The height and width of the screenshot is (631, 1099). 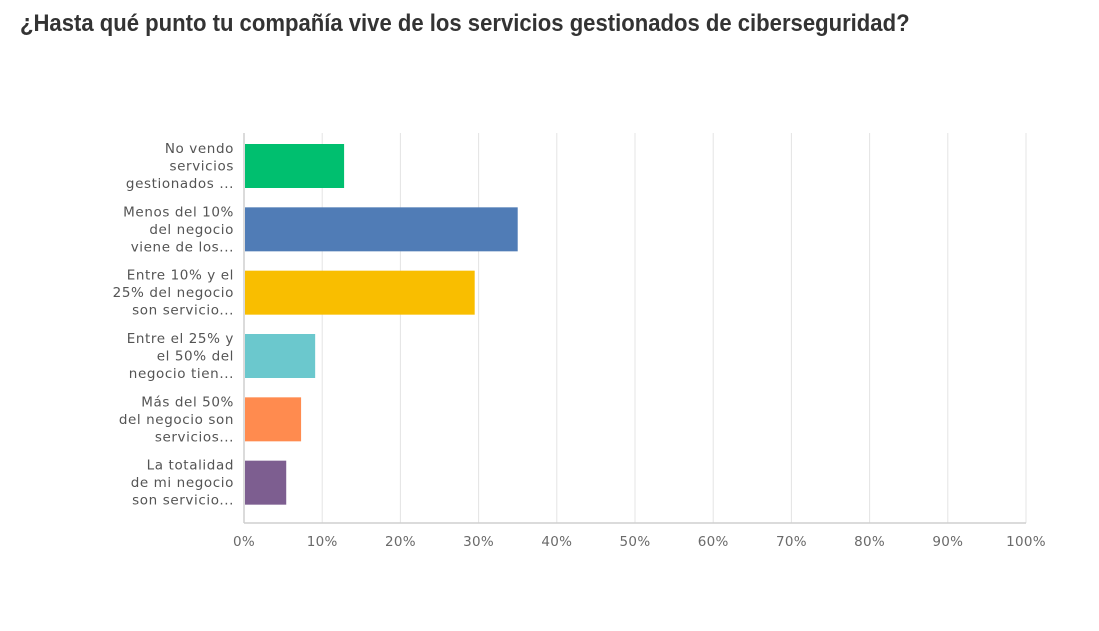 I want to click on category-label: del negocio son, so click(x=176, y=420).